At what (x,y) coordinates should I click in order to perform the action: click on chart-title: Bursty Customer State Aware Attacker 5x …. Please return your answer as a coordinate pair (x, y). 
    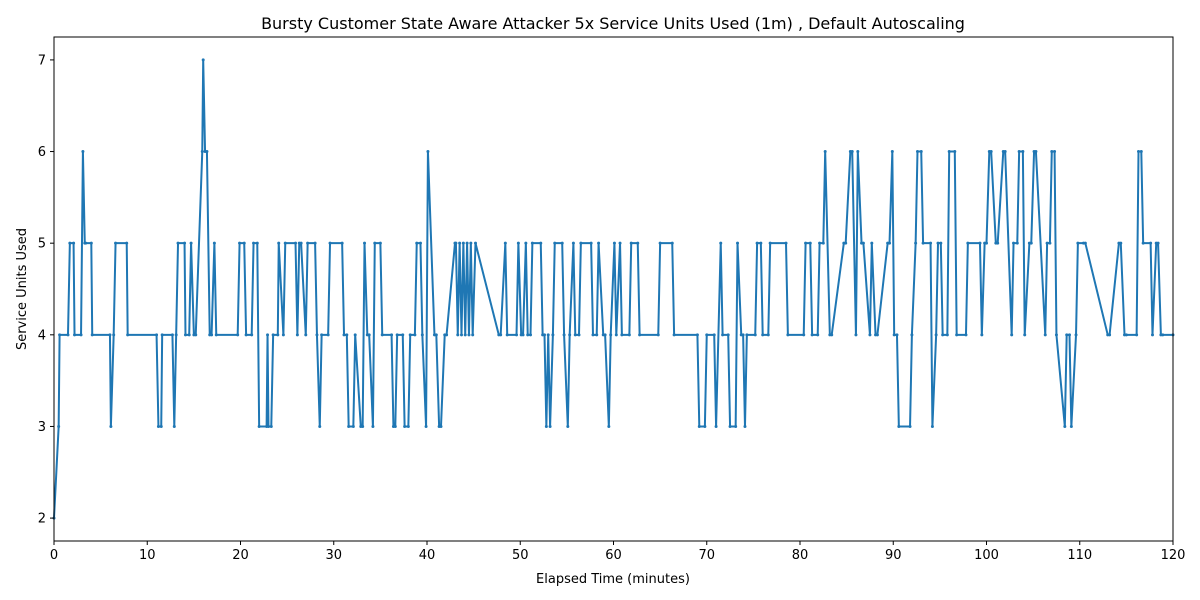
    Looking at the image, I should click on (613, 23).